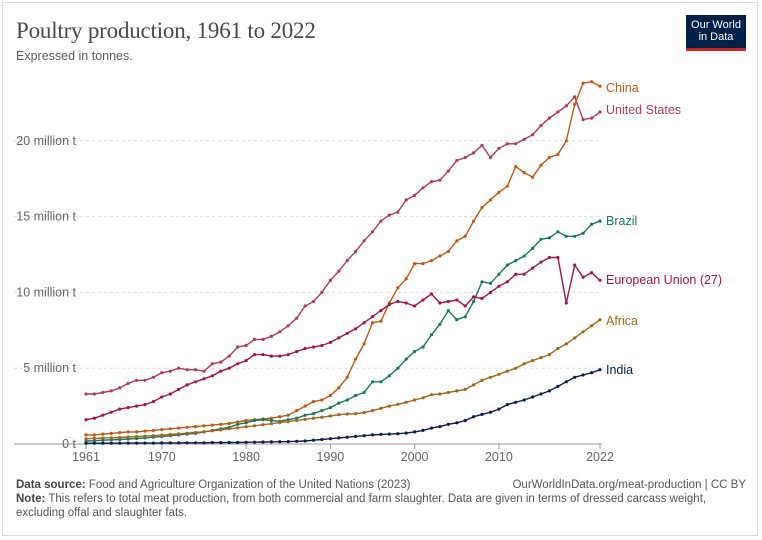  What do you see at coordinates (499, 457) in the screenshot?
I see `x-tick-label: 2010` at bounding box center [499, 457].